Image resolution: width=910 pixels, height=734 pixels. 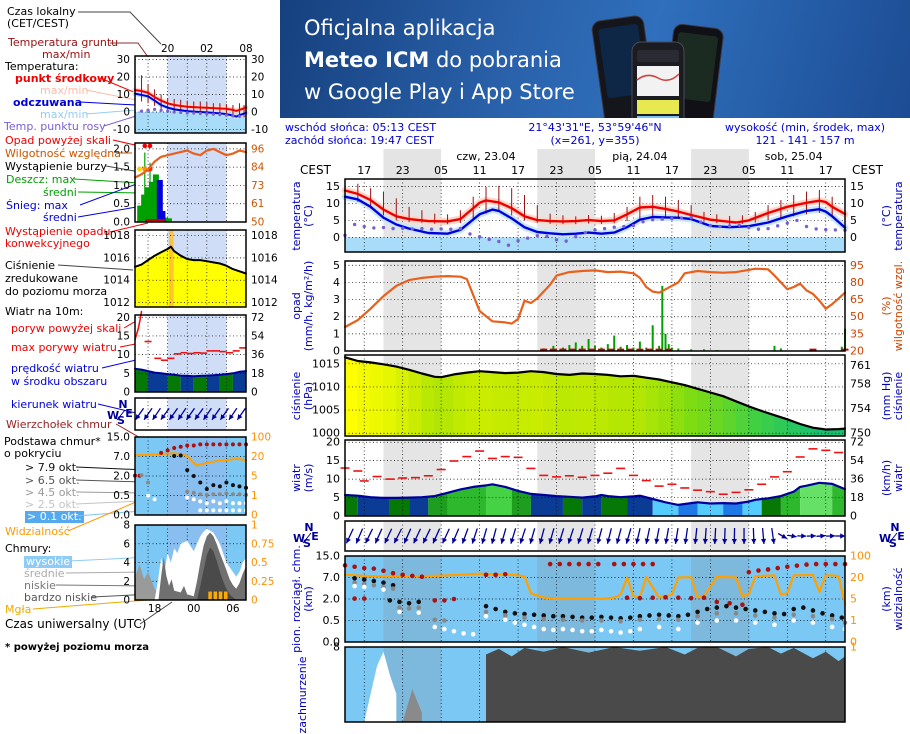 What do you see at coordinates (118, 438) in the screenshot?
I see `svg-text: 15.0` at bounding box center [118, 438].